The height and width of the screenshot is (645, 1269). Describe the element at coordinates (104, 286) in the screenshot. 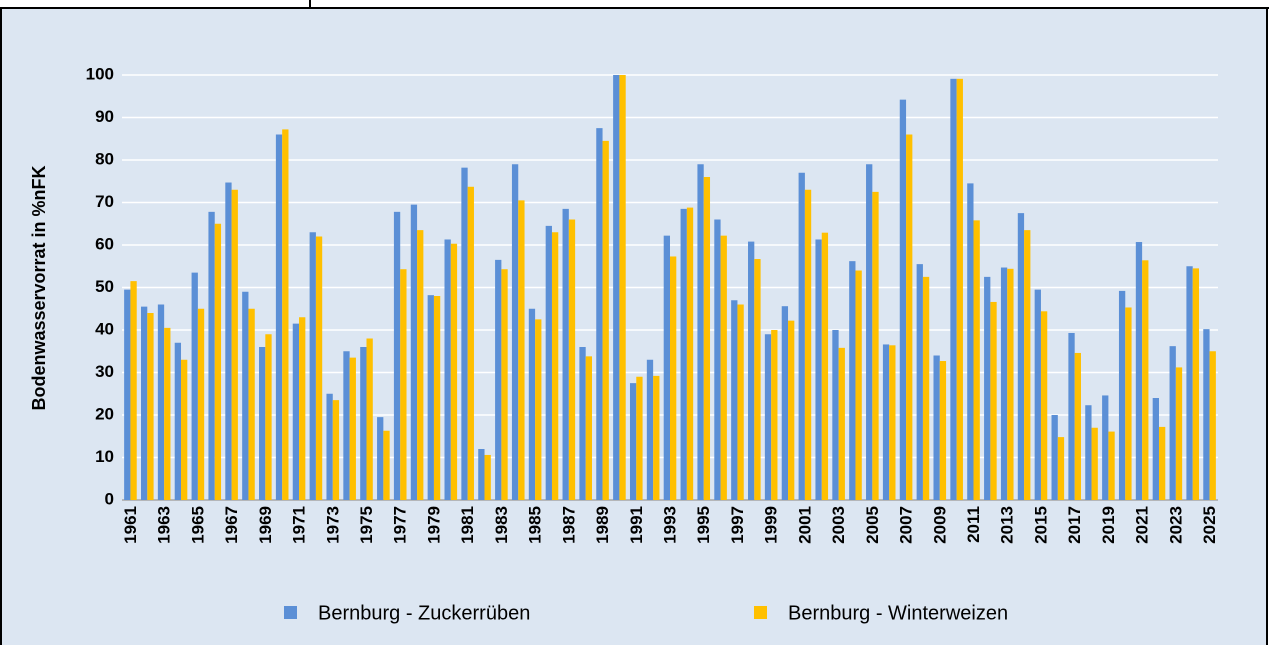

I see `y-tick-label: 50` at that location.